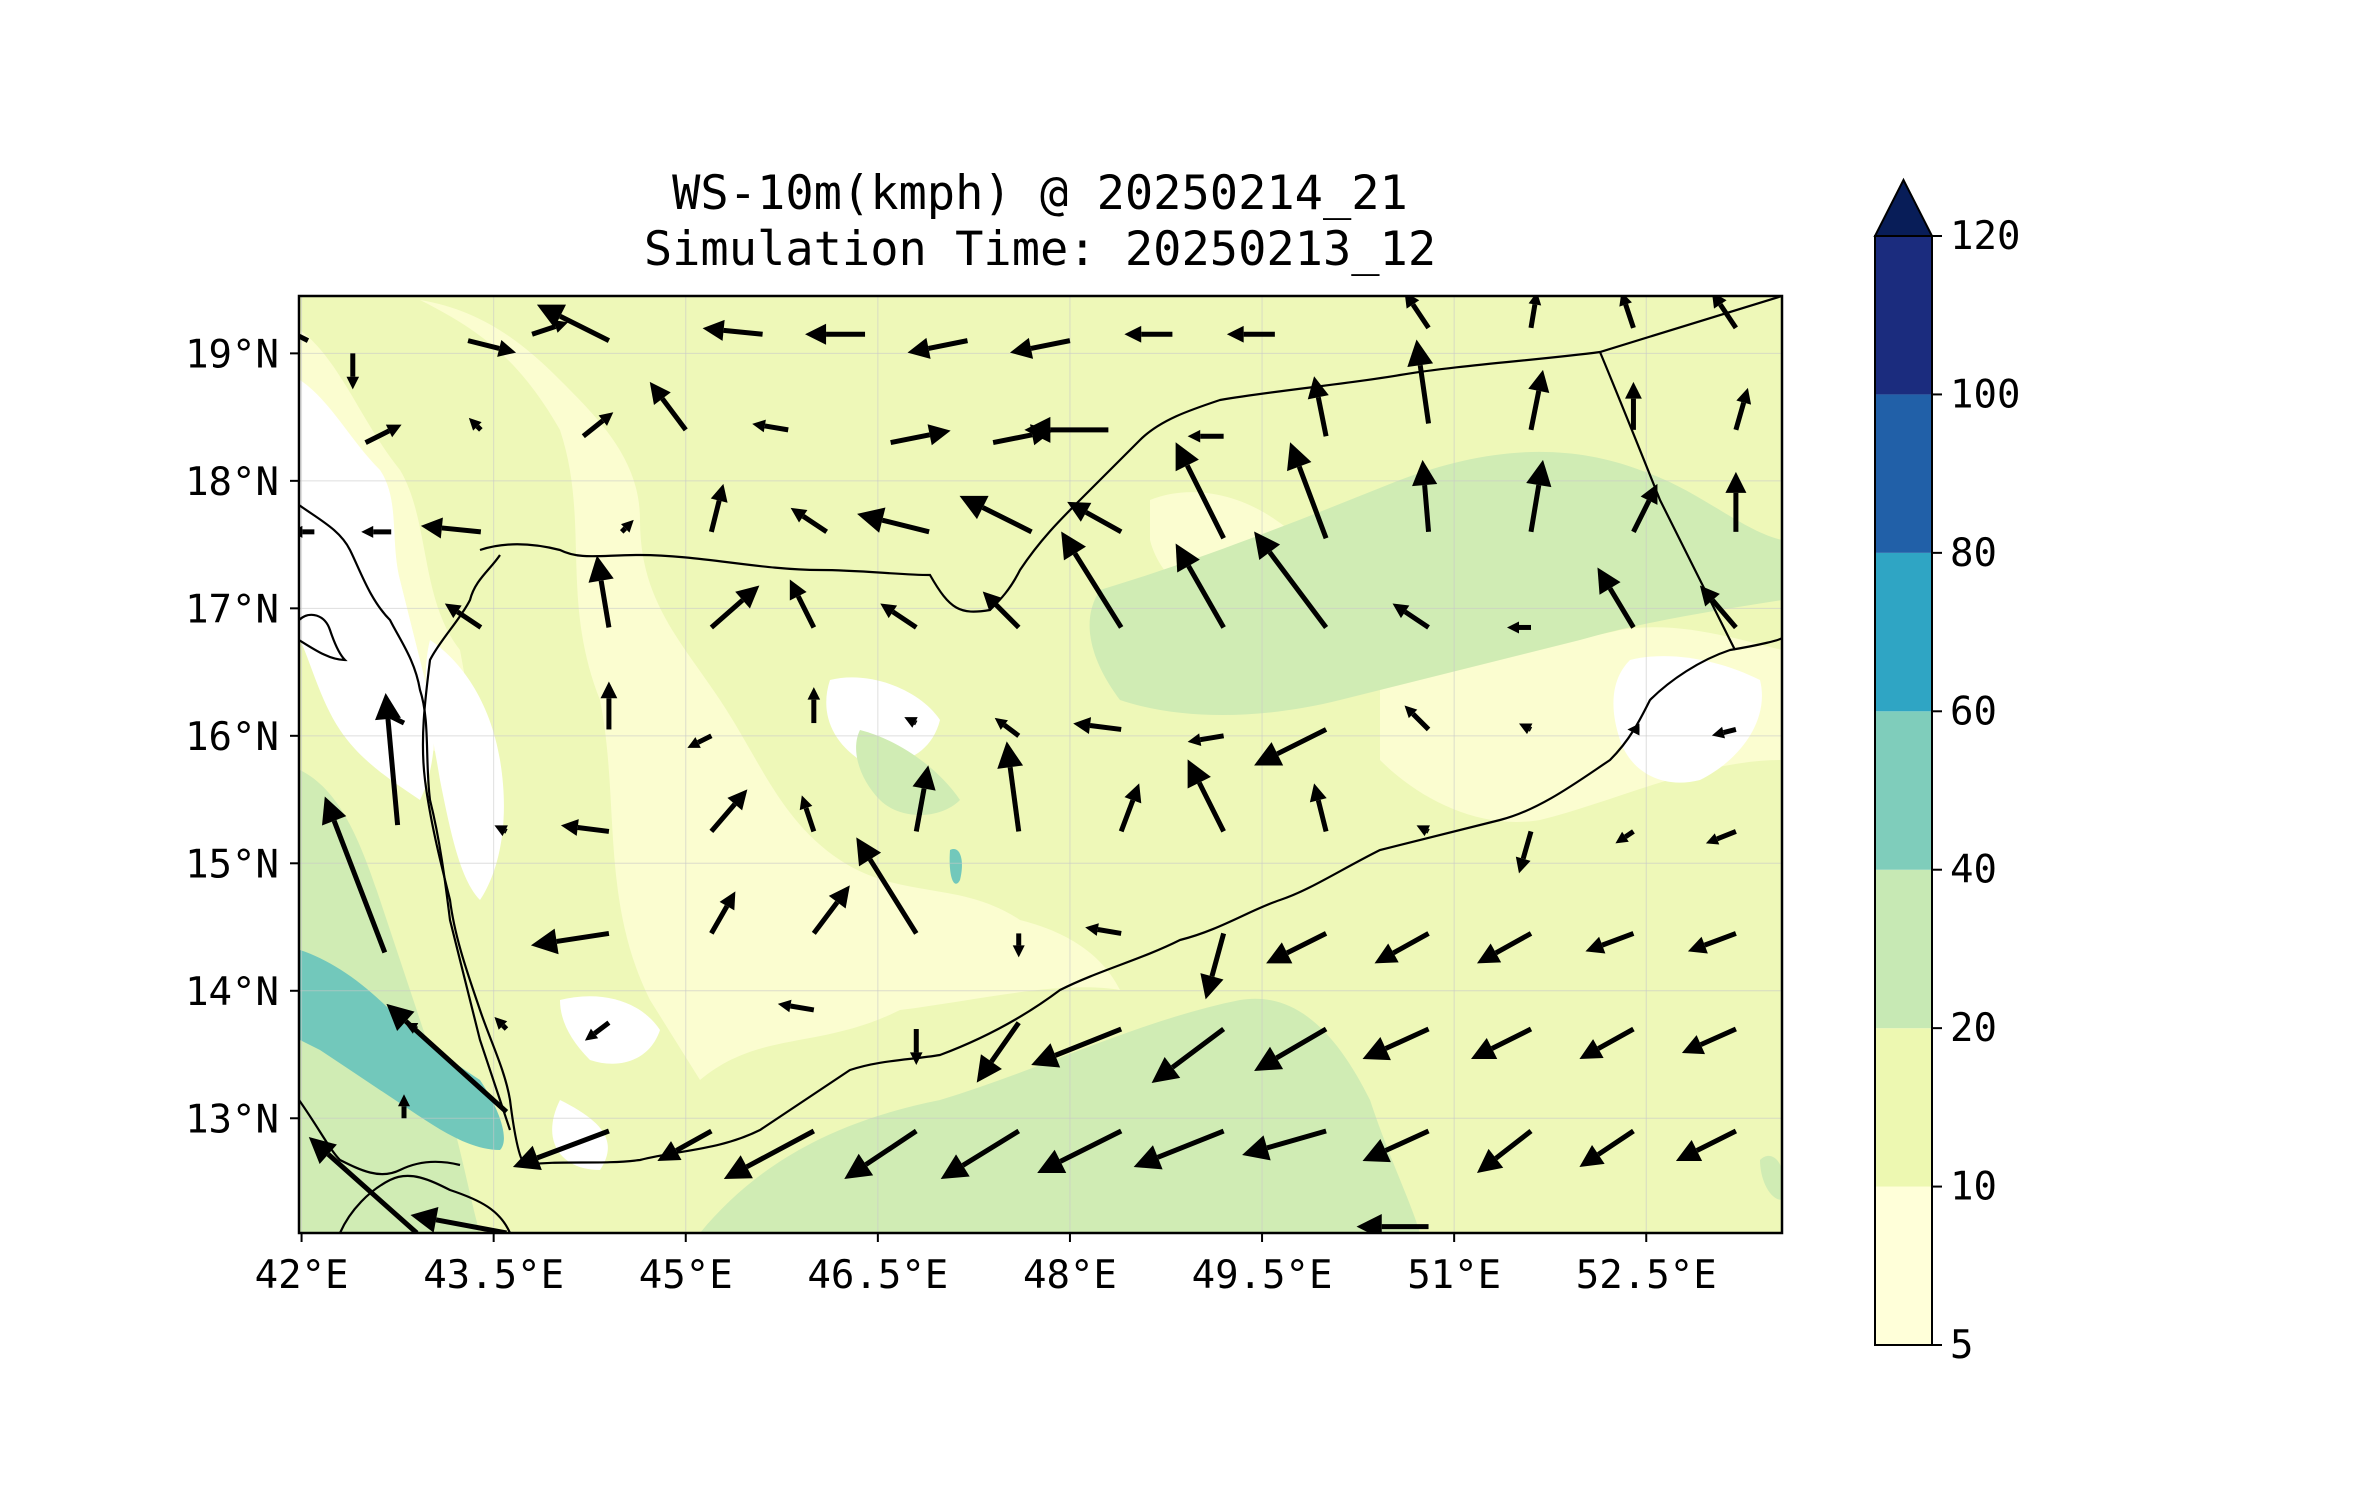  I want to click on y-tick-label: 17°N, so click(232, 609).